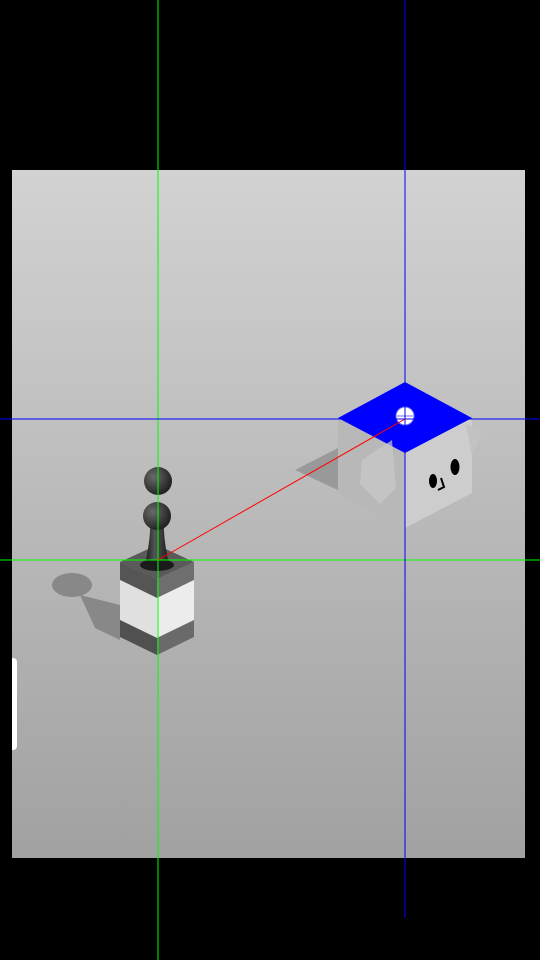 The image size is (540, 960). What do you see at coordinates (138, 580) in the screenshot?
I see `pedestal-left-dark-top` at bounding box center [138, 580].